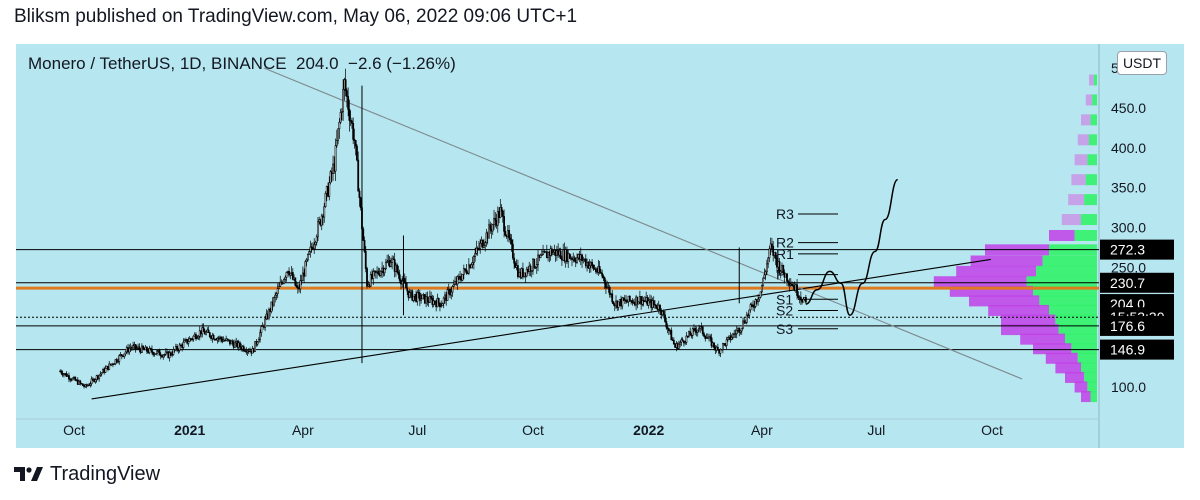  What do you see at coordinates (417, 430) in the screenshot?
I see `x-axis-tick-label: Jul` at bounding box center [417, 430].